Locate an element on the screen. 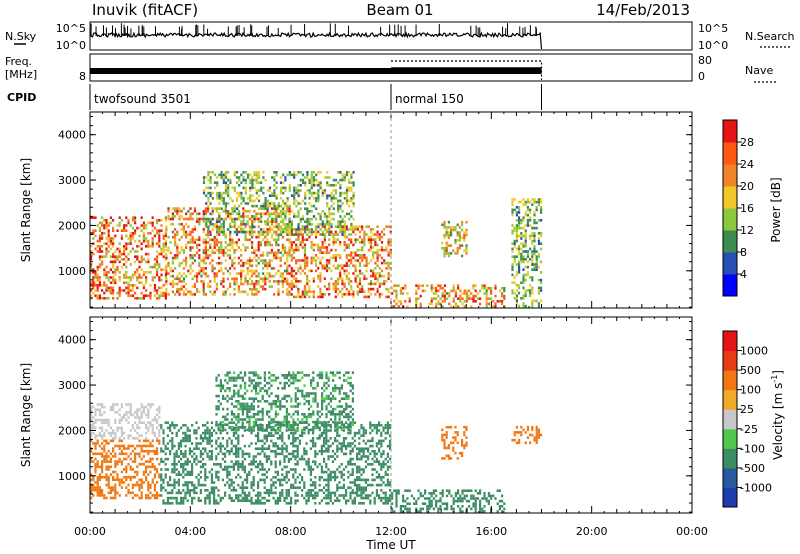  cpid-panel: CPID twofsound 3501 normal 150 is located at coordinates (274, 97).